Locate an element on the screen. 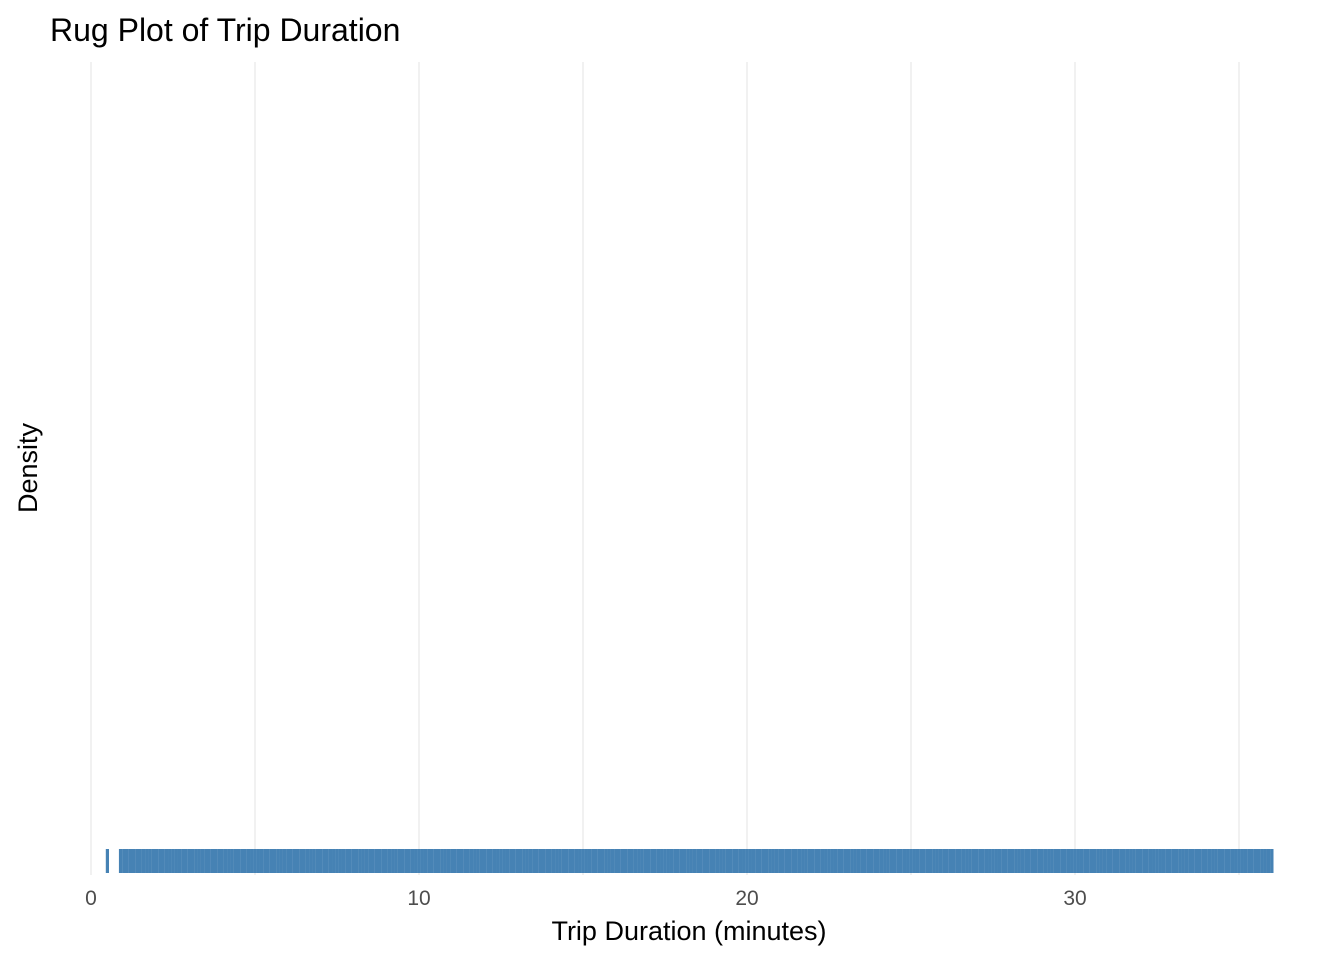 The image size is (1344, 960). x-tick-label: 10 is located at coordinates (418, 898).